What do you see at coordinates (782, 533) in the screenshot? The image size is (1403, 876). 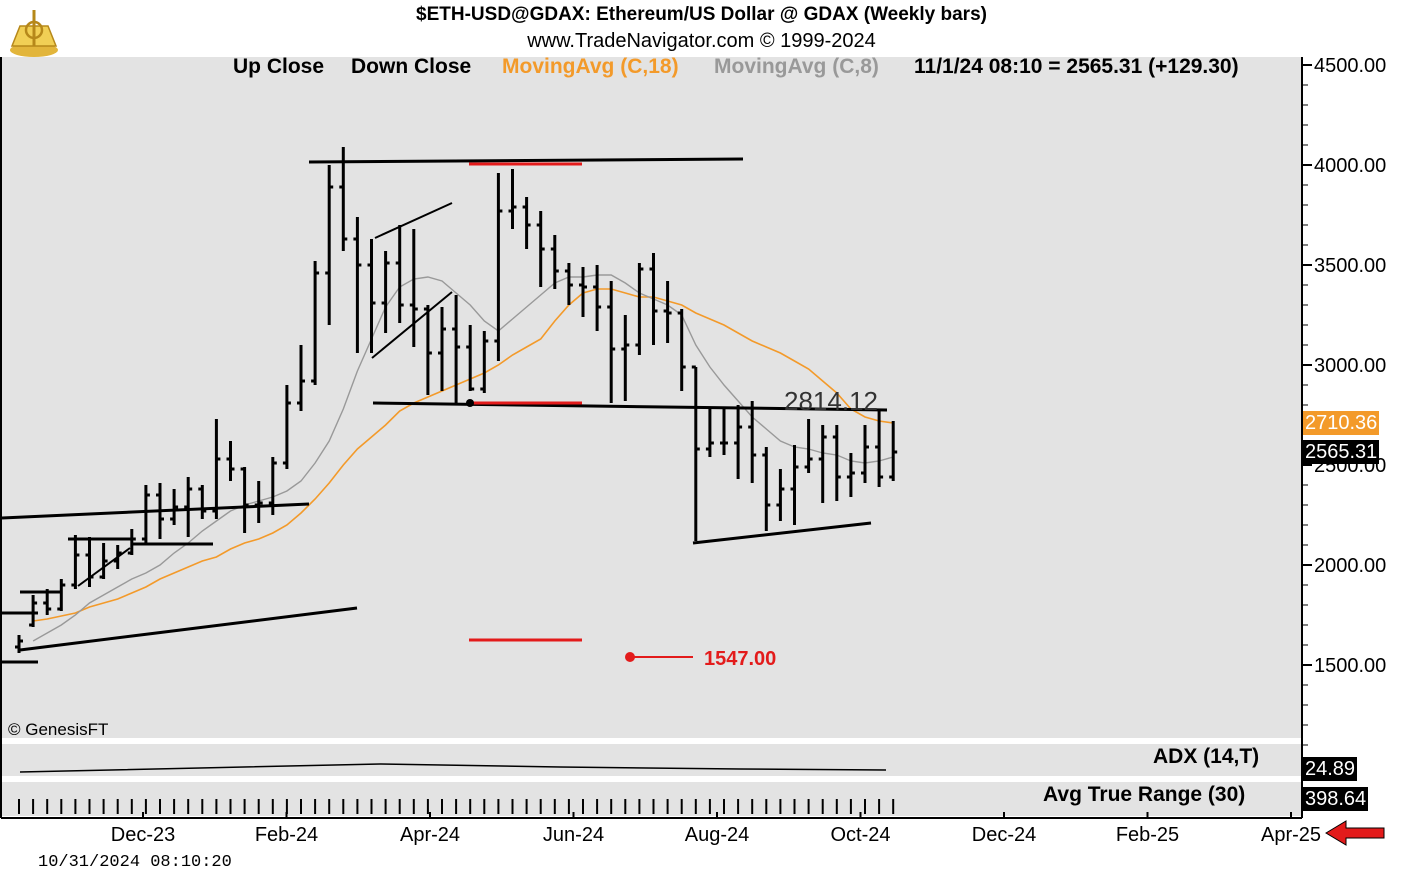 I see `trendline-range-low` at bounding box center [782, 533].